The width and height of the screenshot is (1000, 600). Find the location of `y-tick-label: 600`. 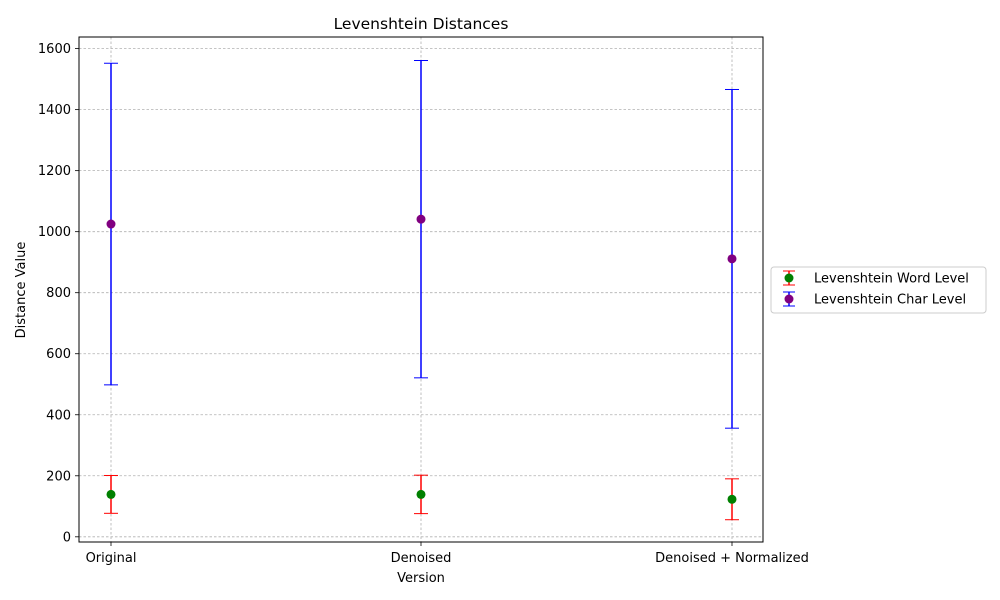

y-tick-label: 600 is located at coordinates (58, 354).